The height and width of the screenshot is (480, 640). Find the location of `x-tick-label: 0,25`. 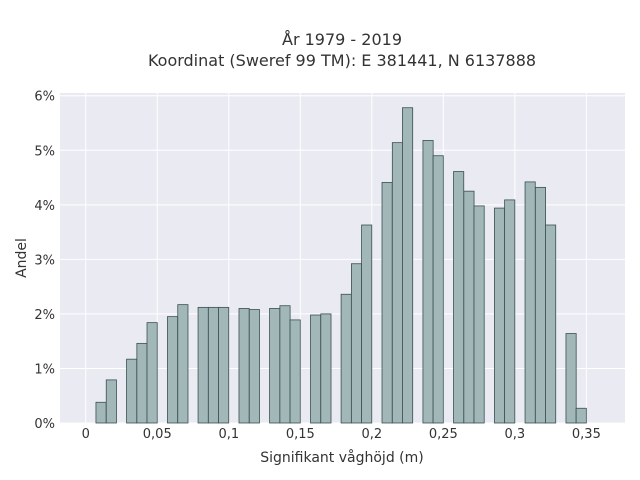

x-tick-label: 0,25 is located at coordinates (443, 434).